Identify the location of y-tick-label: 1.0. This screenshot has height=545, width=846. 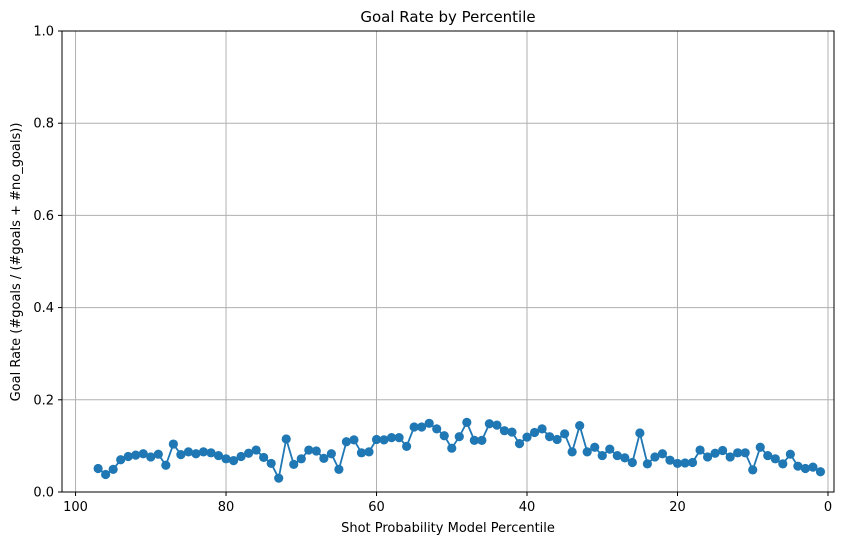
(43, 32).